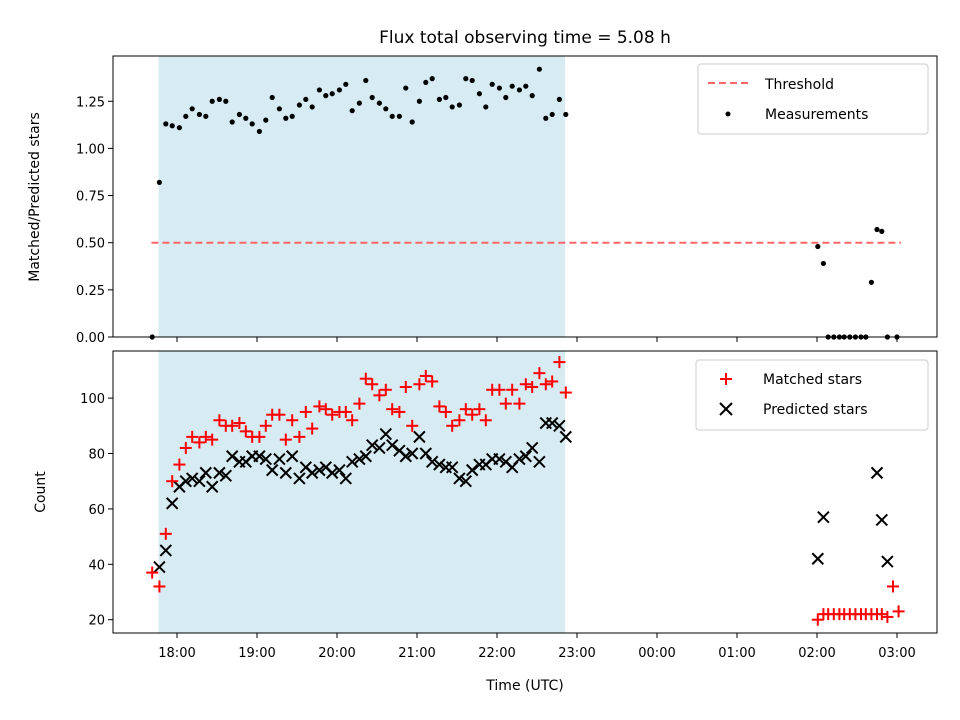 Image resolution: width=960 pixels, height=720 pixels. Describe the element at coordinates (90, 102) in the screenshot. I see `top-y-tick-label: 1.25` at that location.